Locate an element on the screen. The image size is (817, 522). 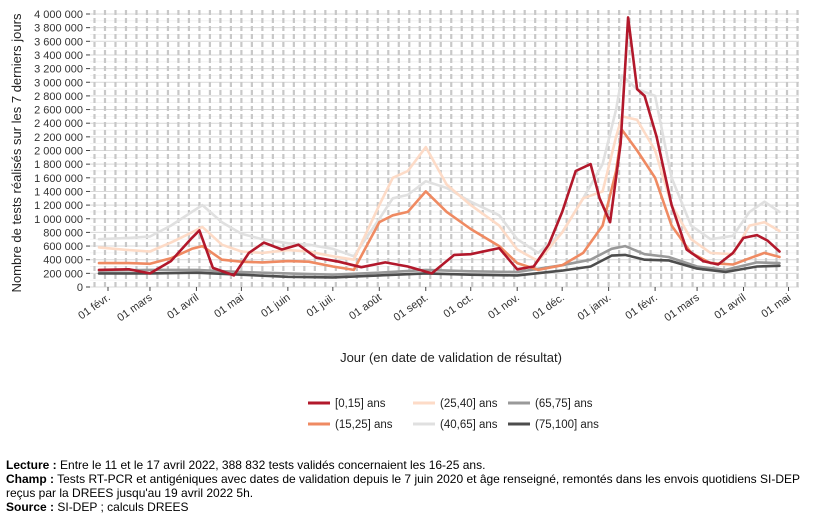
y-tick-label: 1 000 000 is located at coordinates (58, 220).